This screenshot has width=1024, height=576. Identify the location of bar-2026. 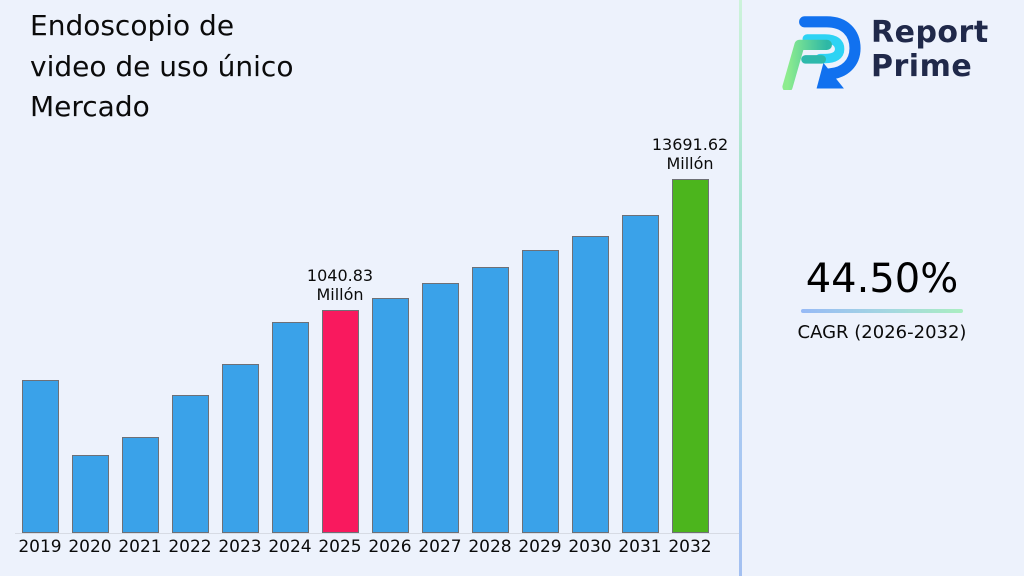
(390, 415).